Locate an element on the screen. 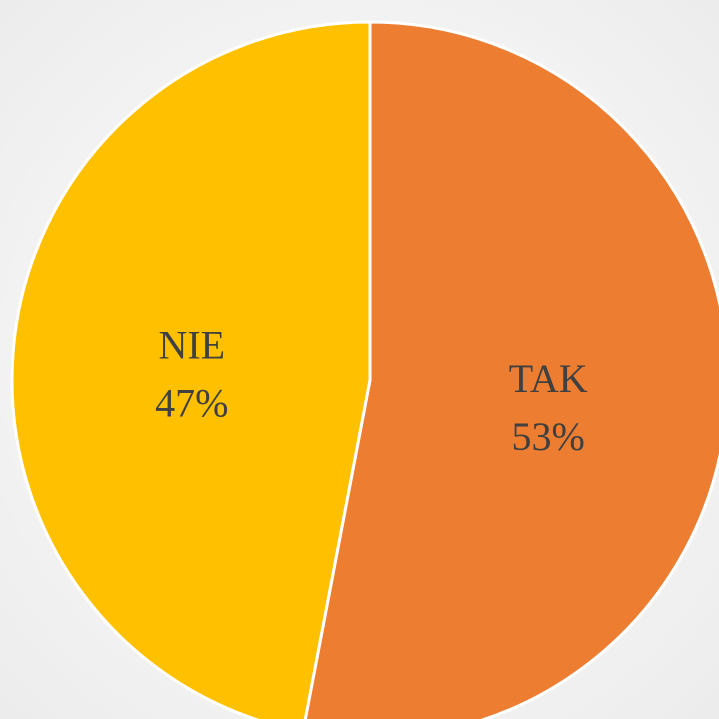 The width and height of the screenshot is (719, 719). slice-value-label: 47% is located at coordinates (191, 402).